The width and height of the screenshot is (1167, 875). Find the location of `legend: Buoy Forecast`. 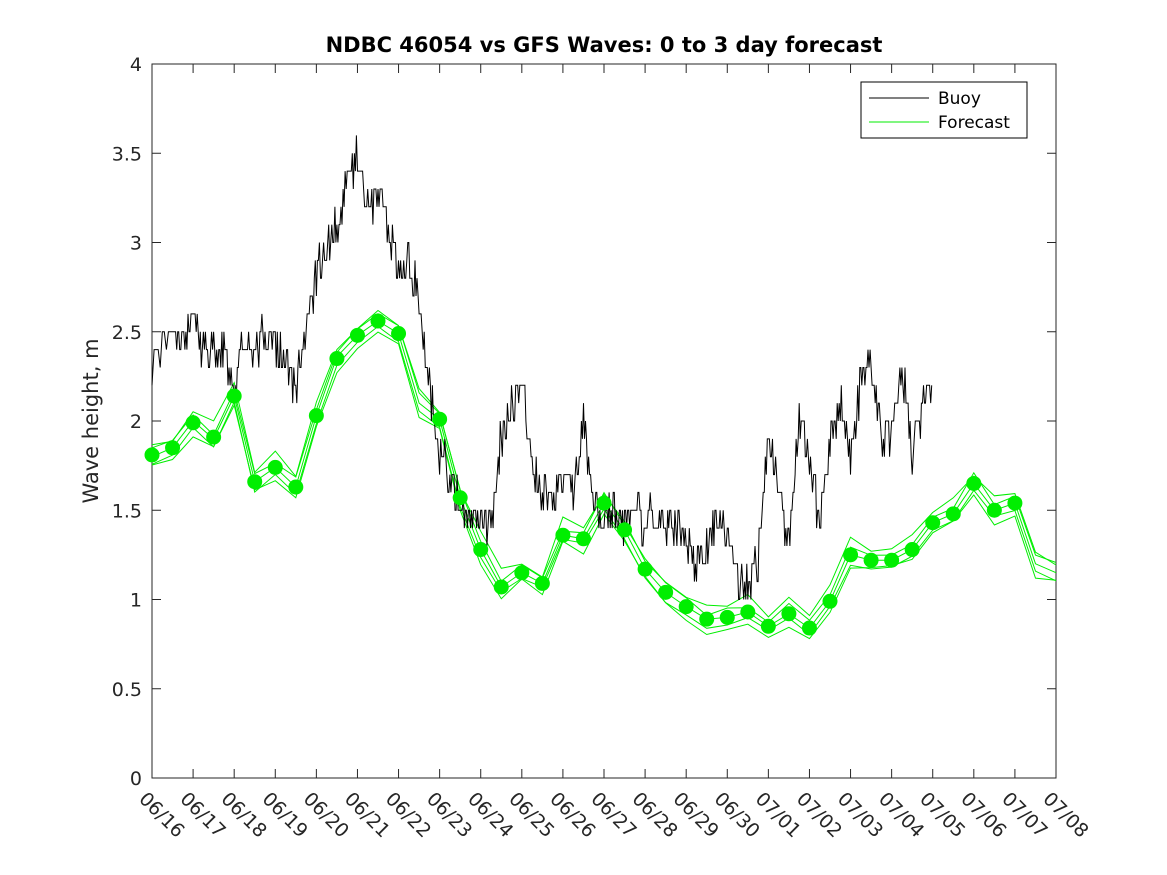

legend: Buoy Forecast is located at coordinates (944, 110).